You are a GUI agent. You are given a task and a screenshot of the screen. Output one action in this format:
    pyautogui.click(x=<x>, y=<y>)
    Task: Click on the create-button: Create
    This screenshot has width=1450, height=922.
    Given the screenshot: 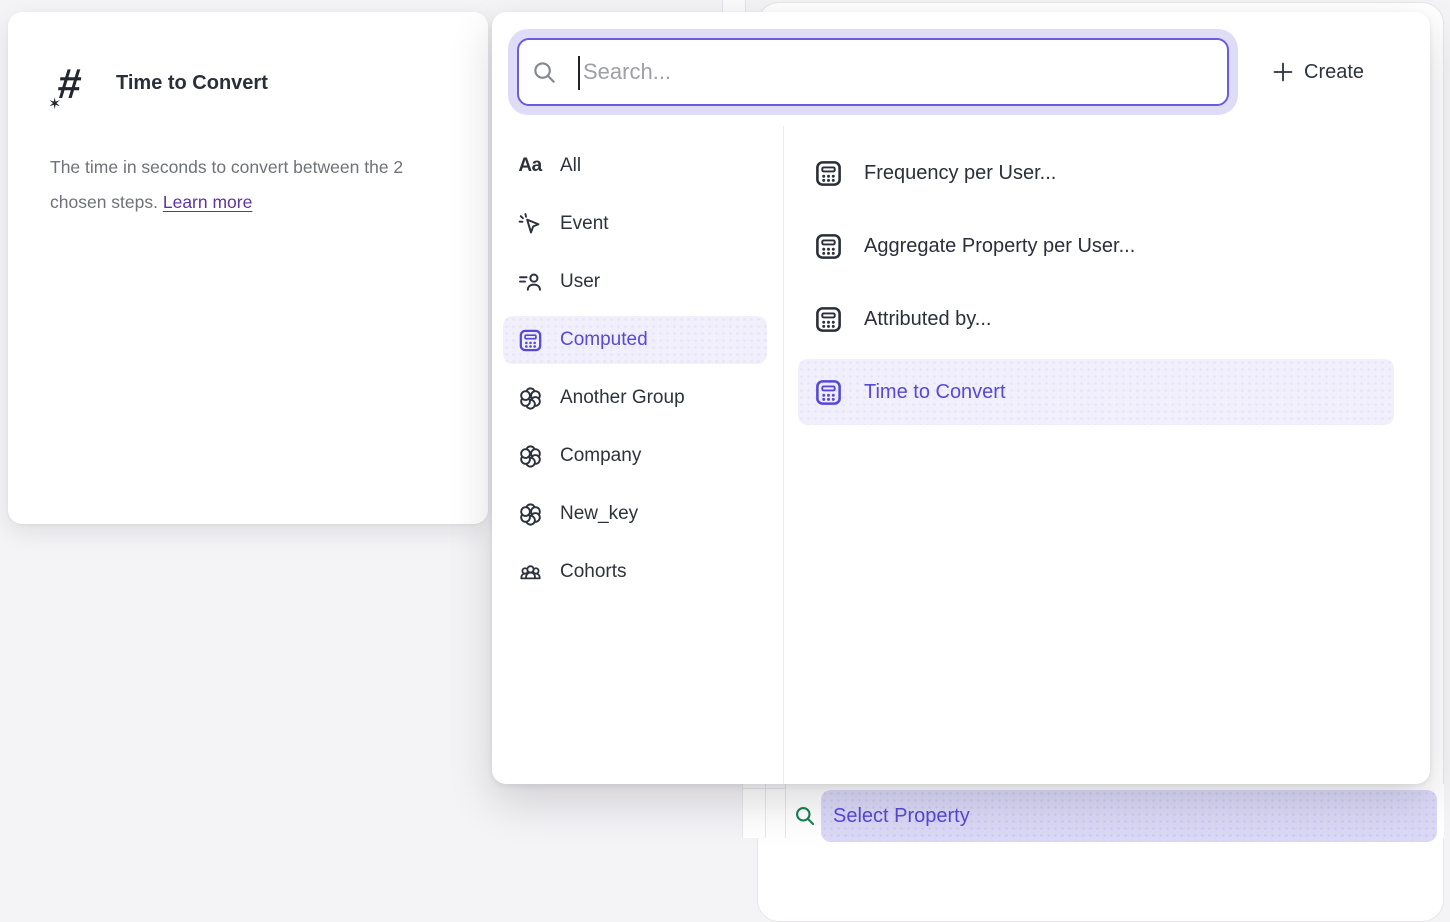 What is the action you would take?
    pyautogui.click(x=1318, y=72)
    